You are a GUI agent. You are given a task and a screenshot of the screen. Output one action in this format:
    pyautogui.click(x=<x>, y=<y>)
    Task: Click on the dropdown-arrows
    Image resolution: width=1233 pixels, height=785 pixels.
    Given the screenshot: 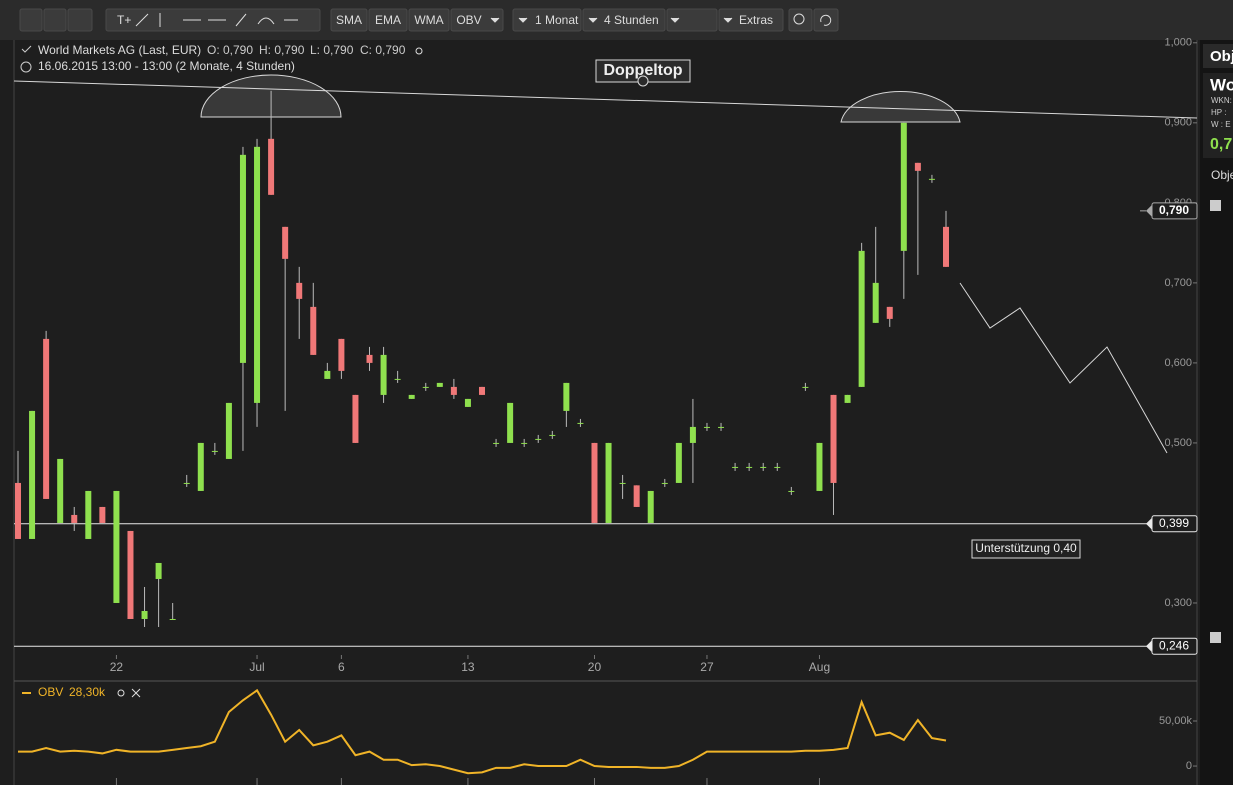 What is the action you would take?
    pyautogui.click(x=611, y=20)
    